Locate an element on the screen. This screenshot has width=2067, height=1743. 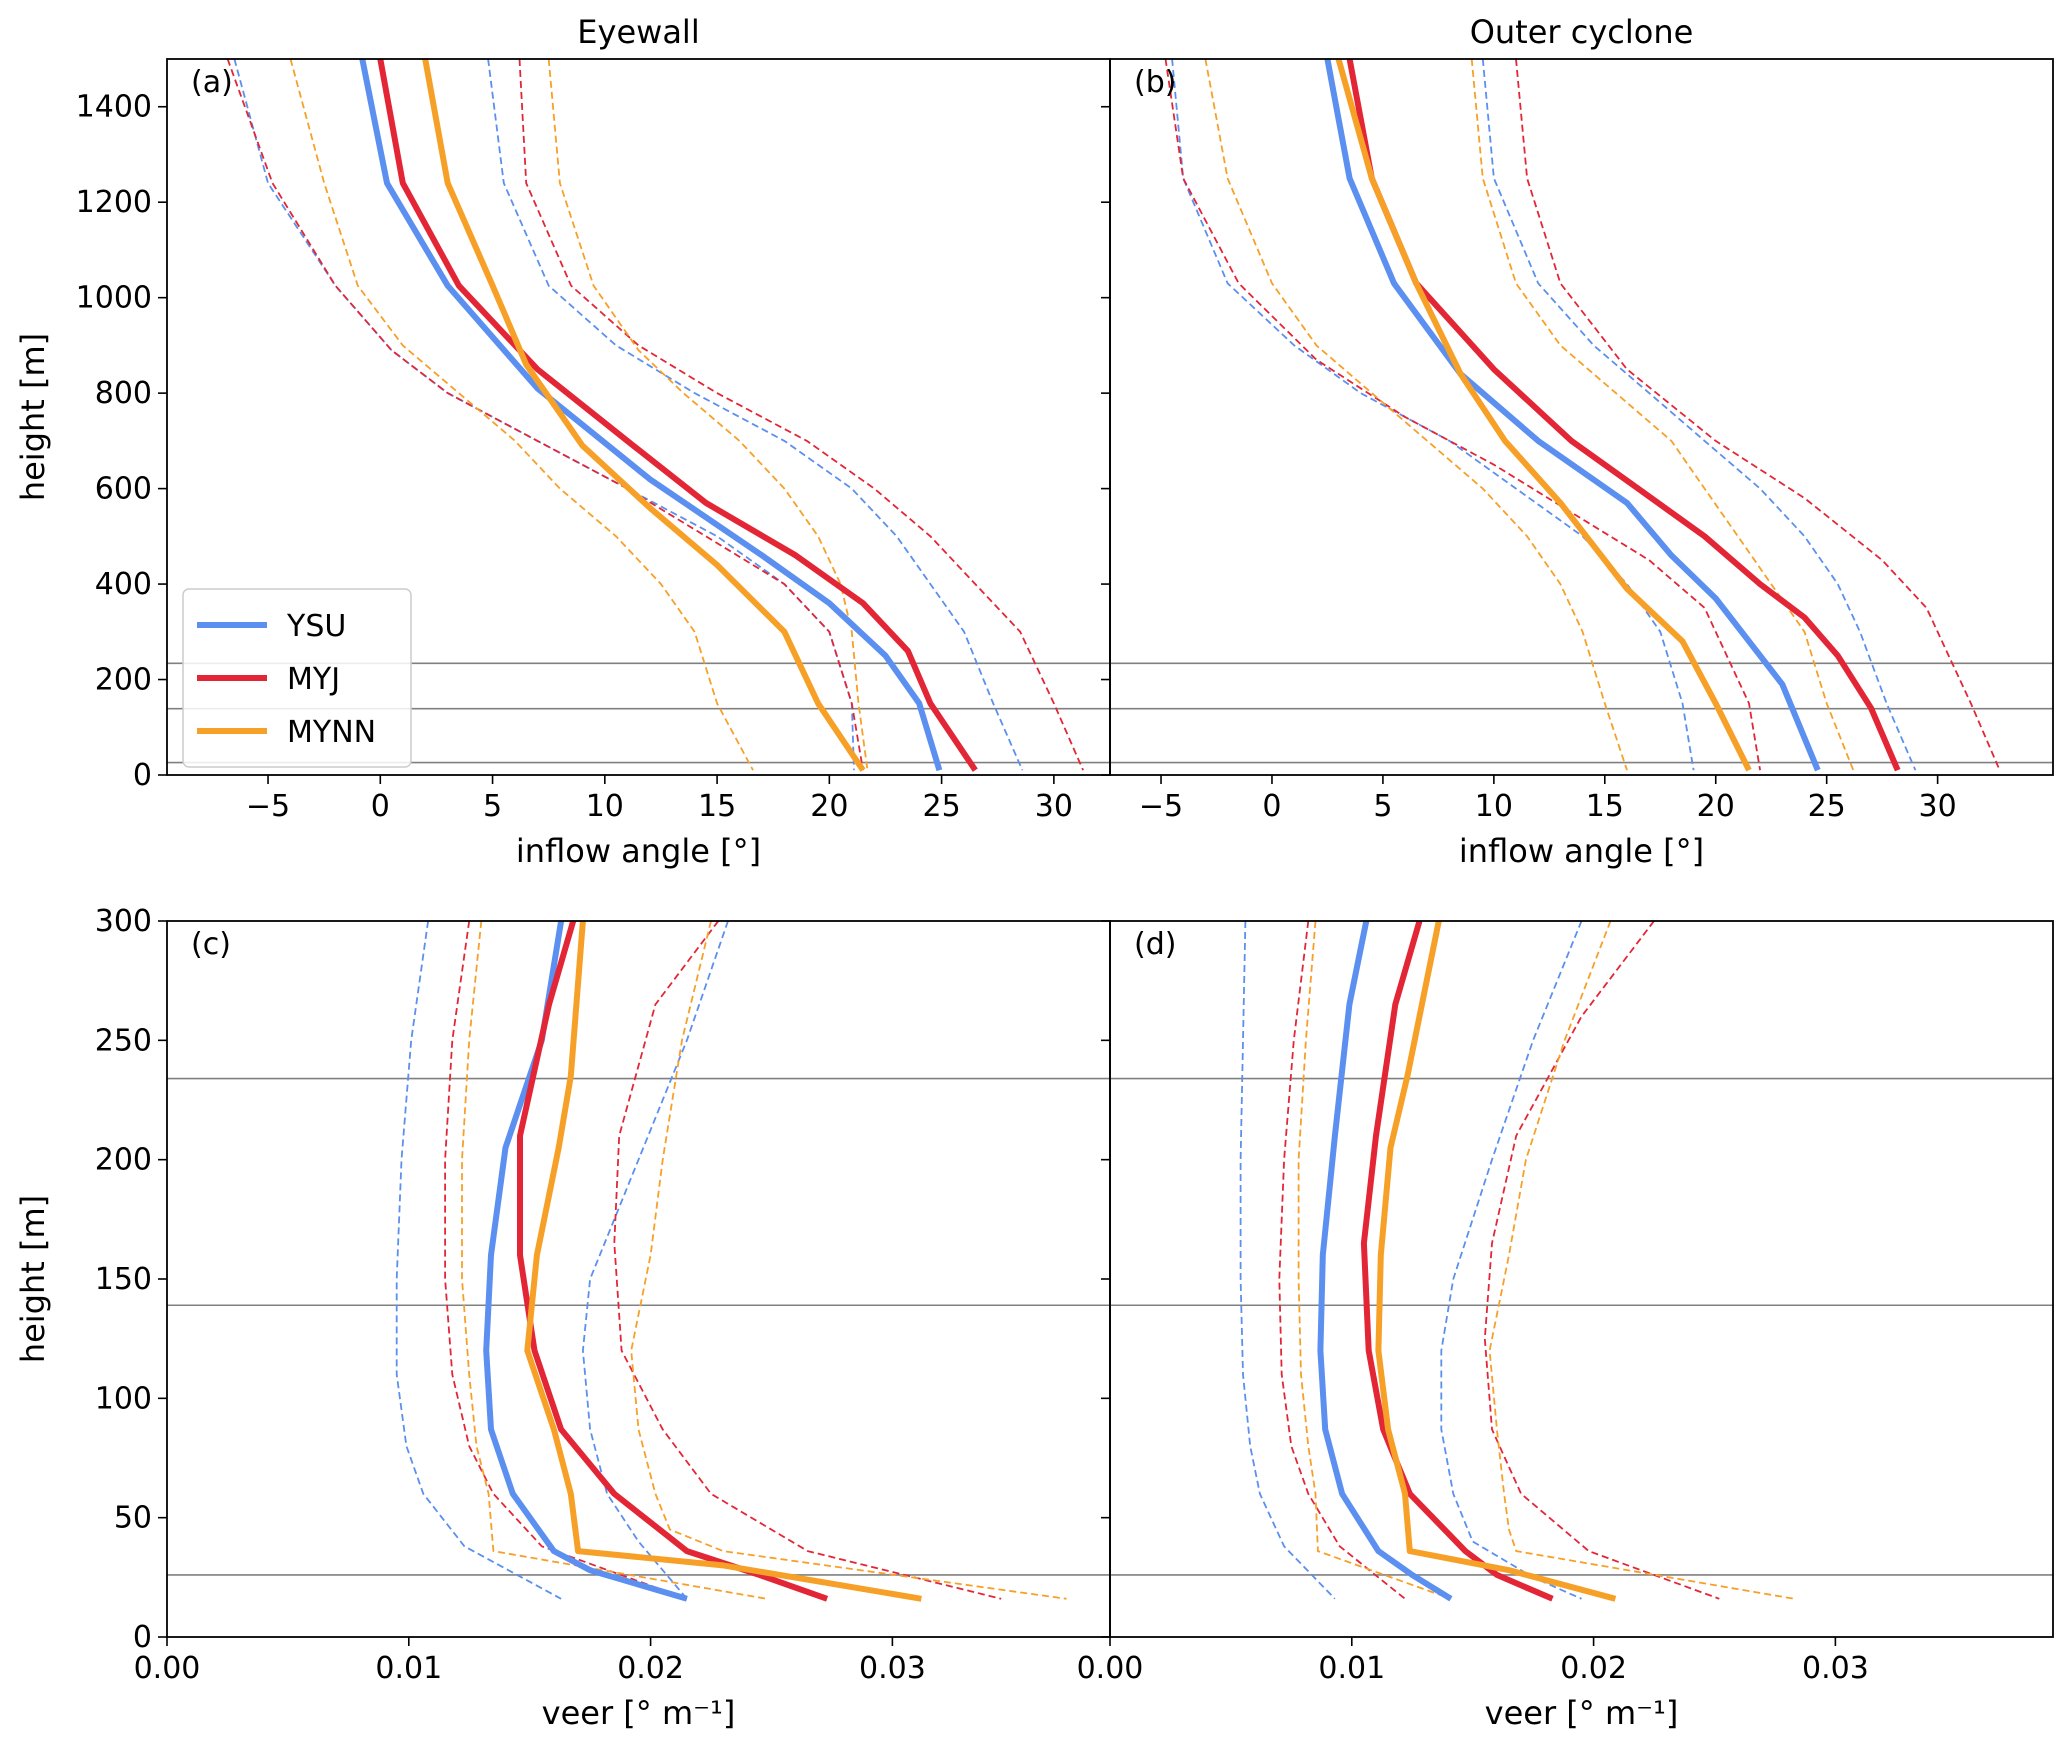
panel-tag: (c) is located at coordinates (211, 944).